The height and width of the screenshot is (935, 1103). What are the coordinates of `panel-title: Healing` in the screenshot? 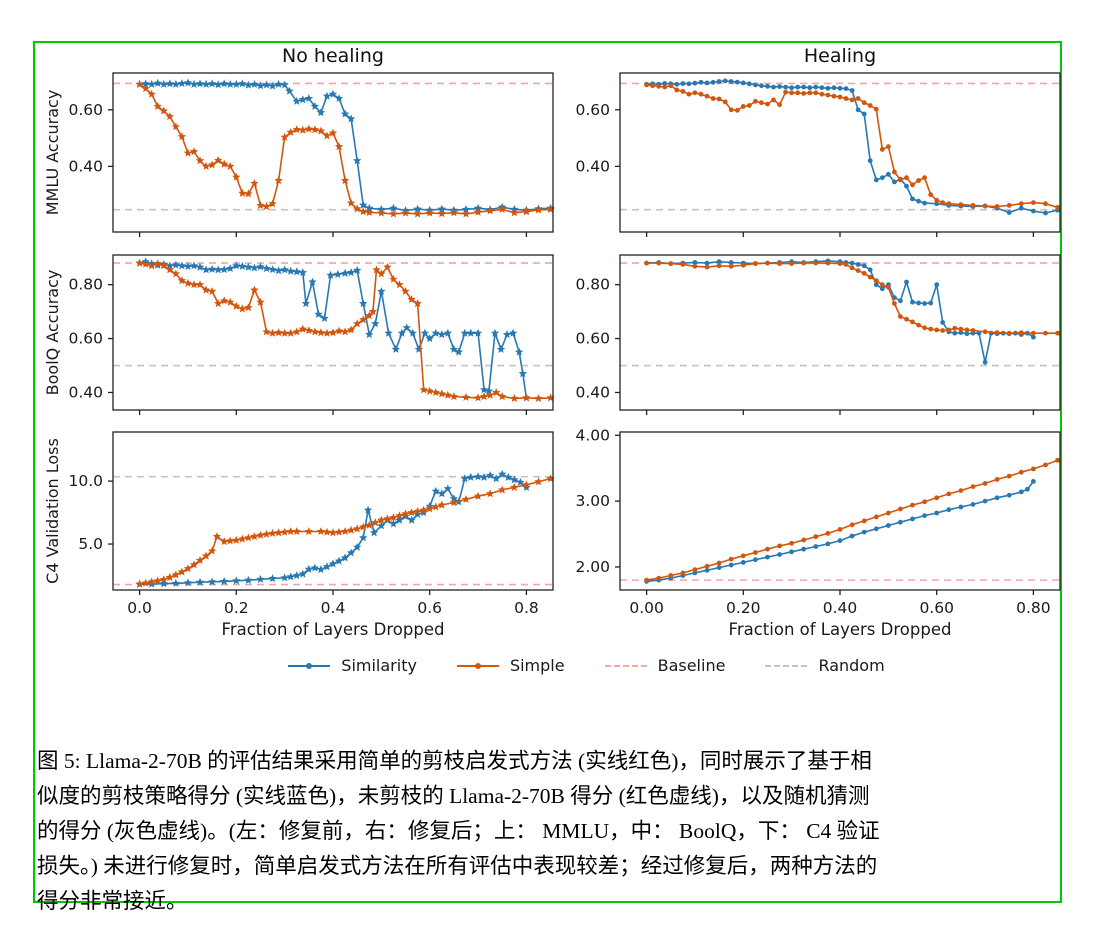 It's located at (840, 56).